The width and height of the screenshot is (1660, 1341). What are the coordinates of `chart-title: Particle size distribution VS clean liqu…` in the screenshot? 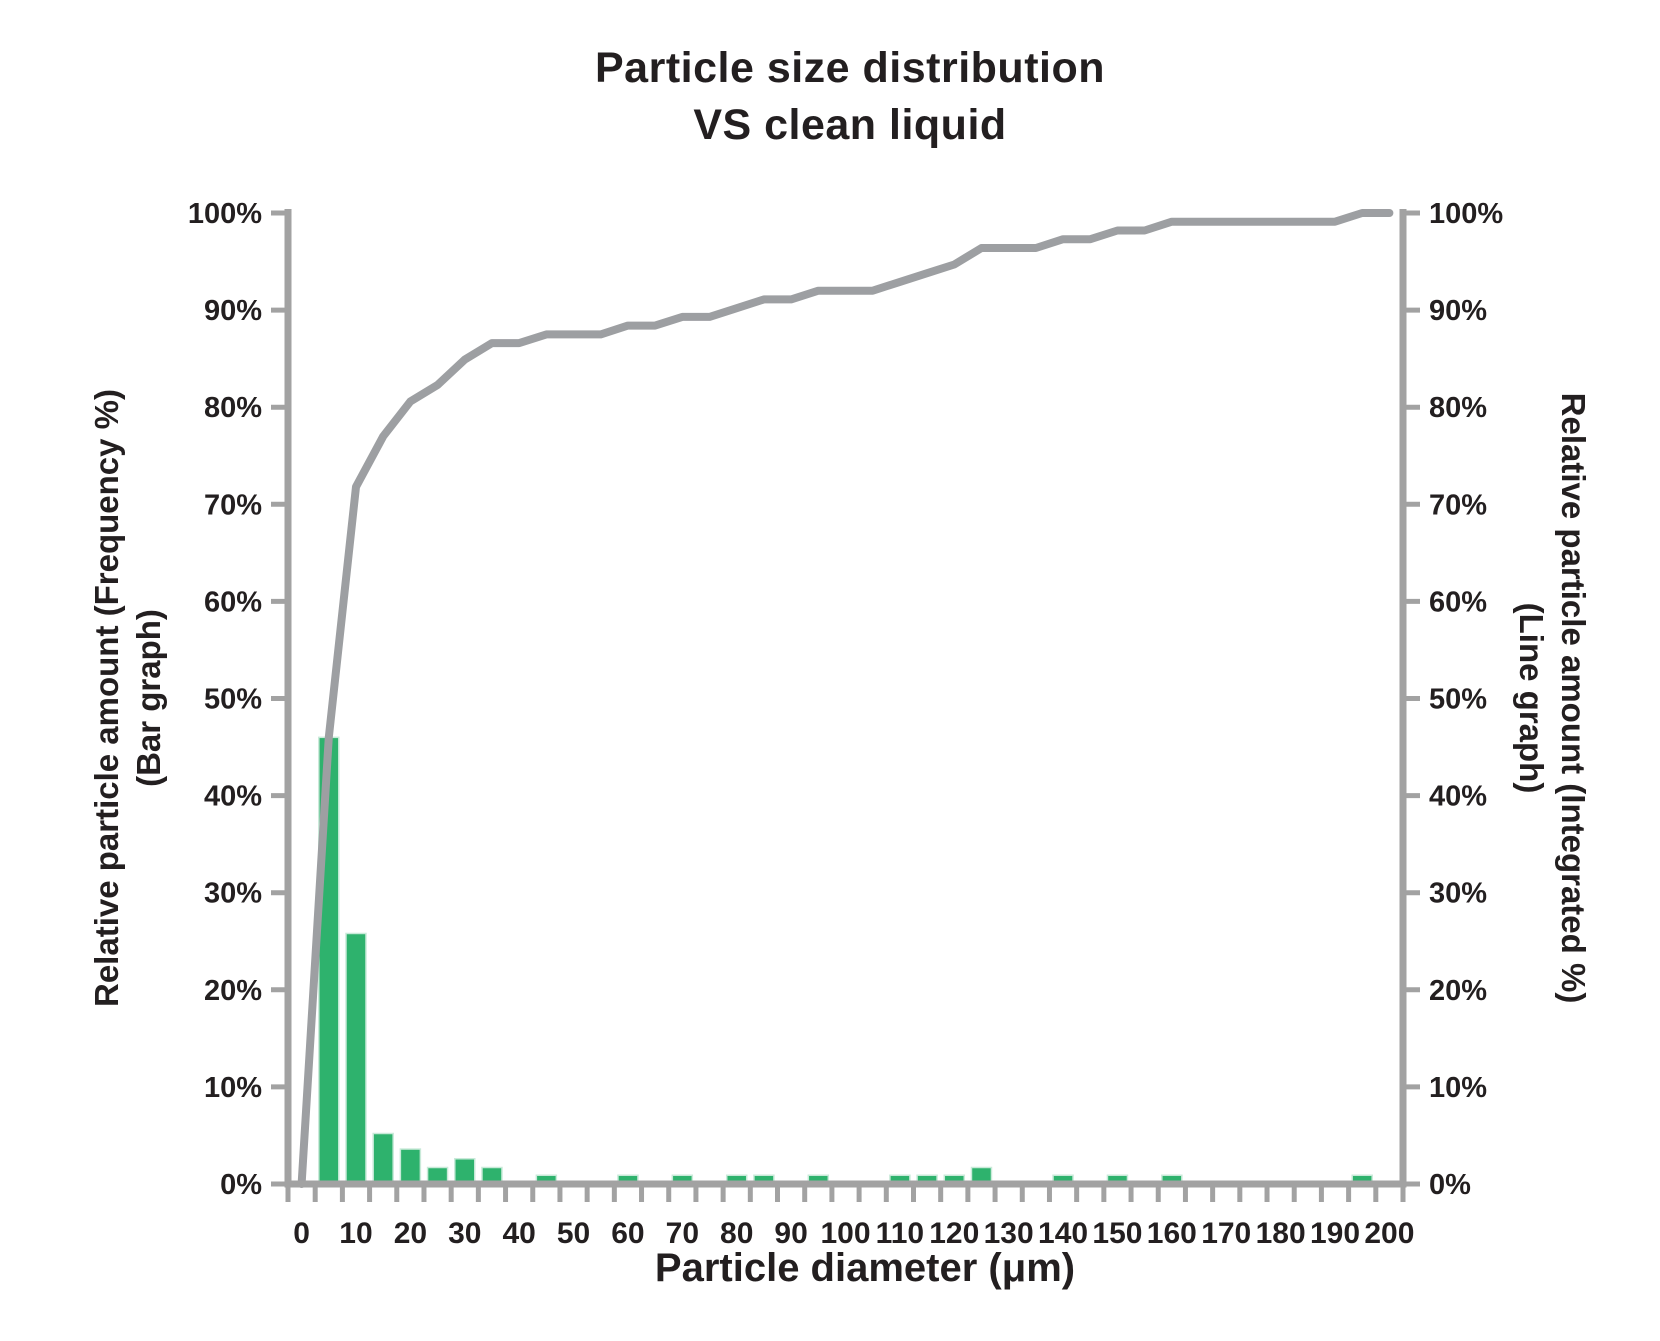 It's located at (850, 97).